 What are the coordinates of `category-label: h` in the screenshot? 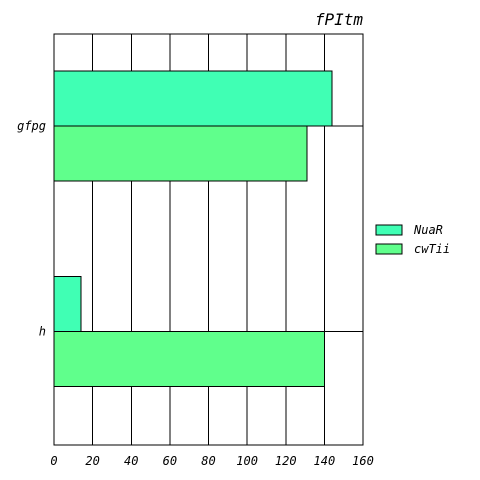 It's located at (42, 331).